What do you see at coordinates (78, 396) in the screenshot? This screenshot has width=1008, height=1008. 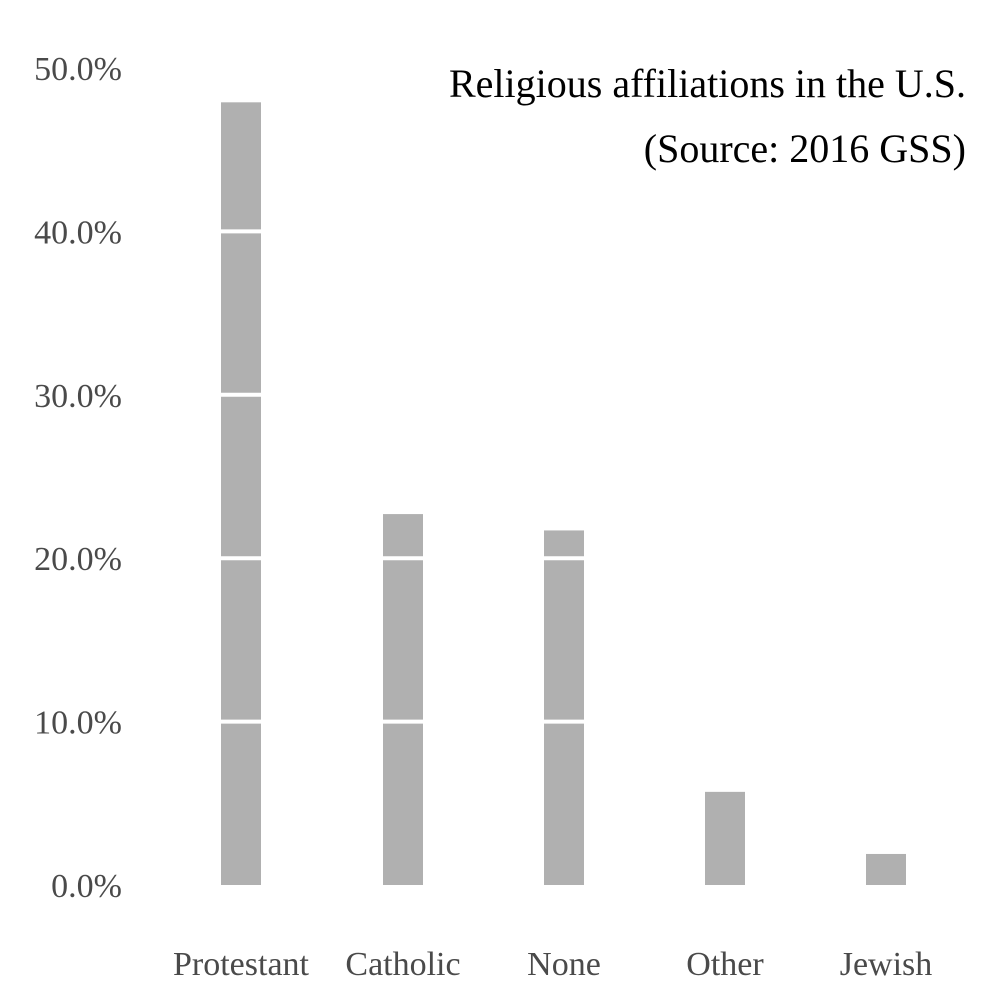 I see `y-tick-label: 30.0%` at bounding box center [78, 396].